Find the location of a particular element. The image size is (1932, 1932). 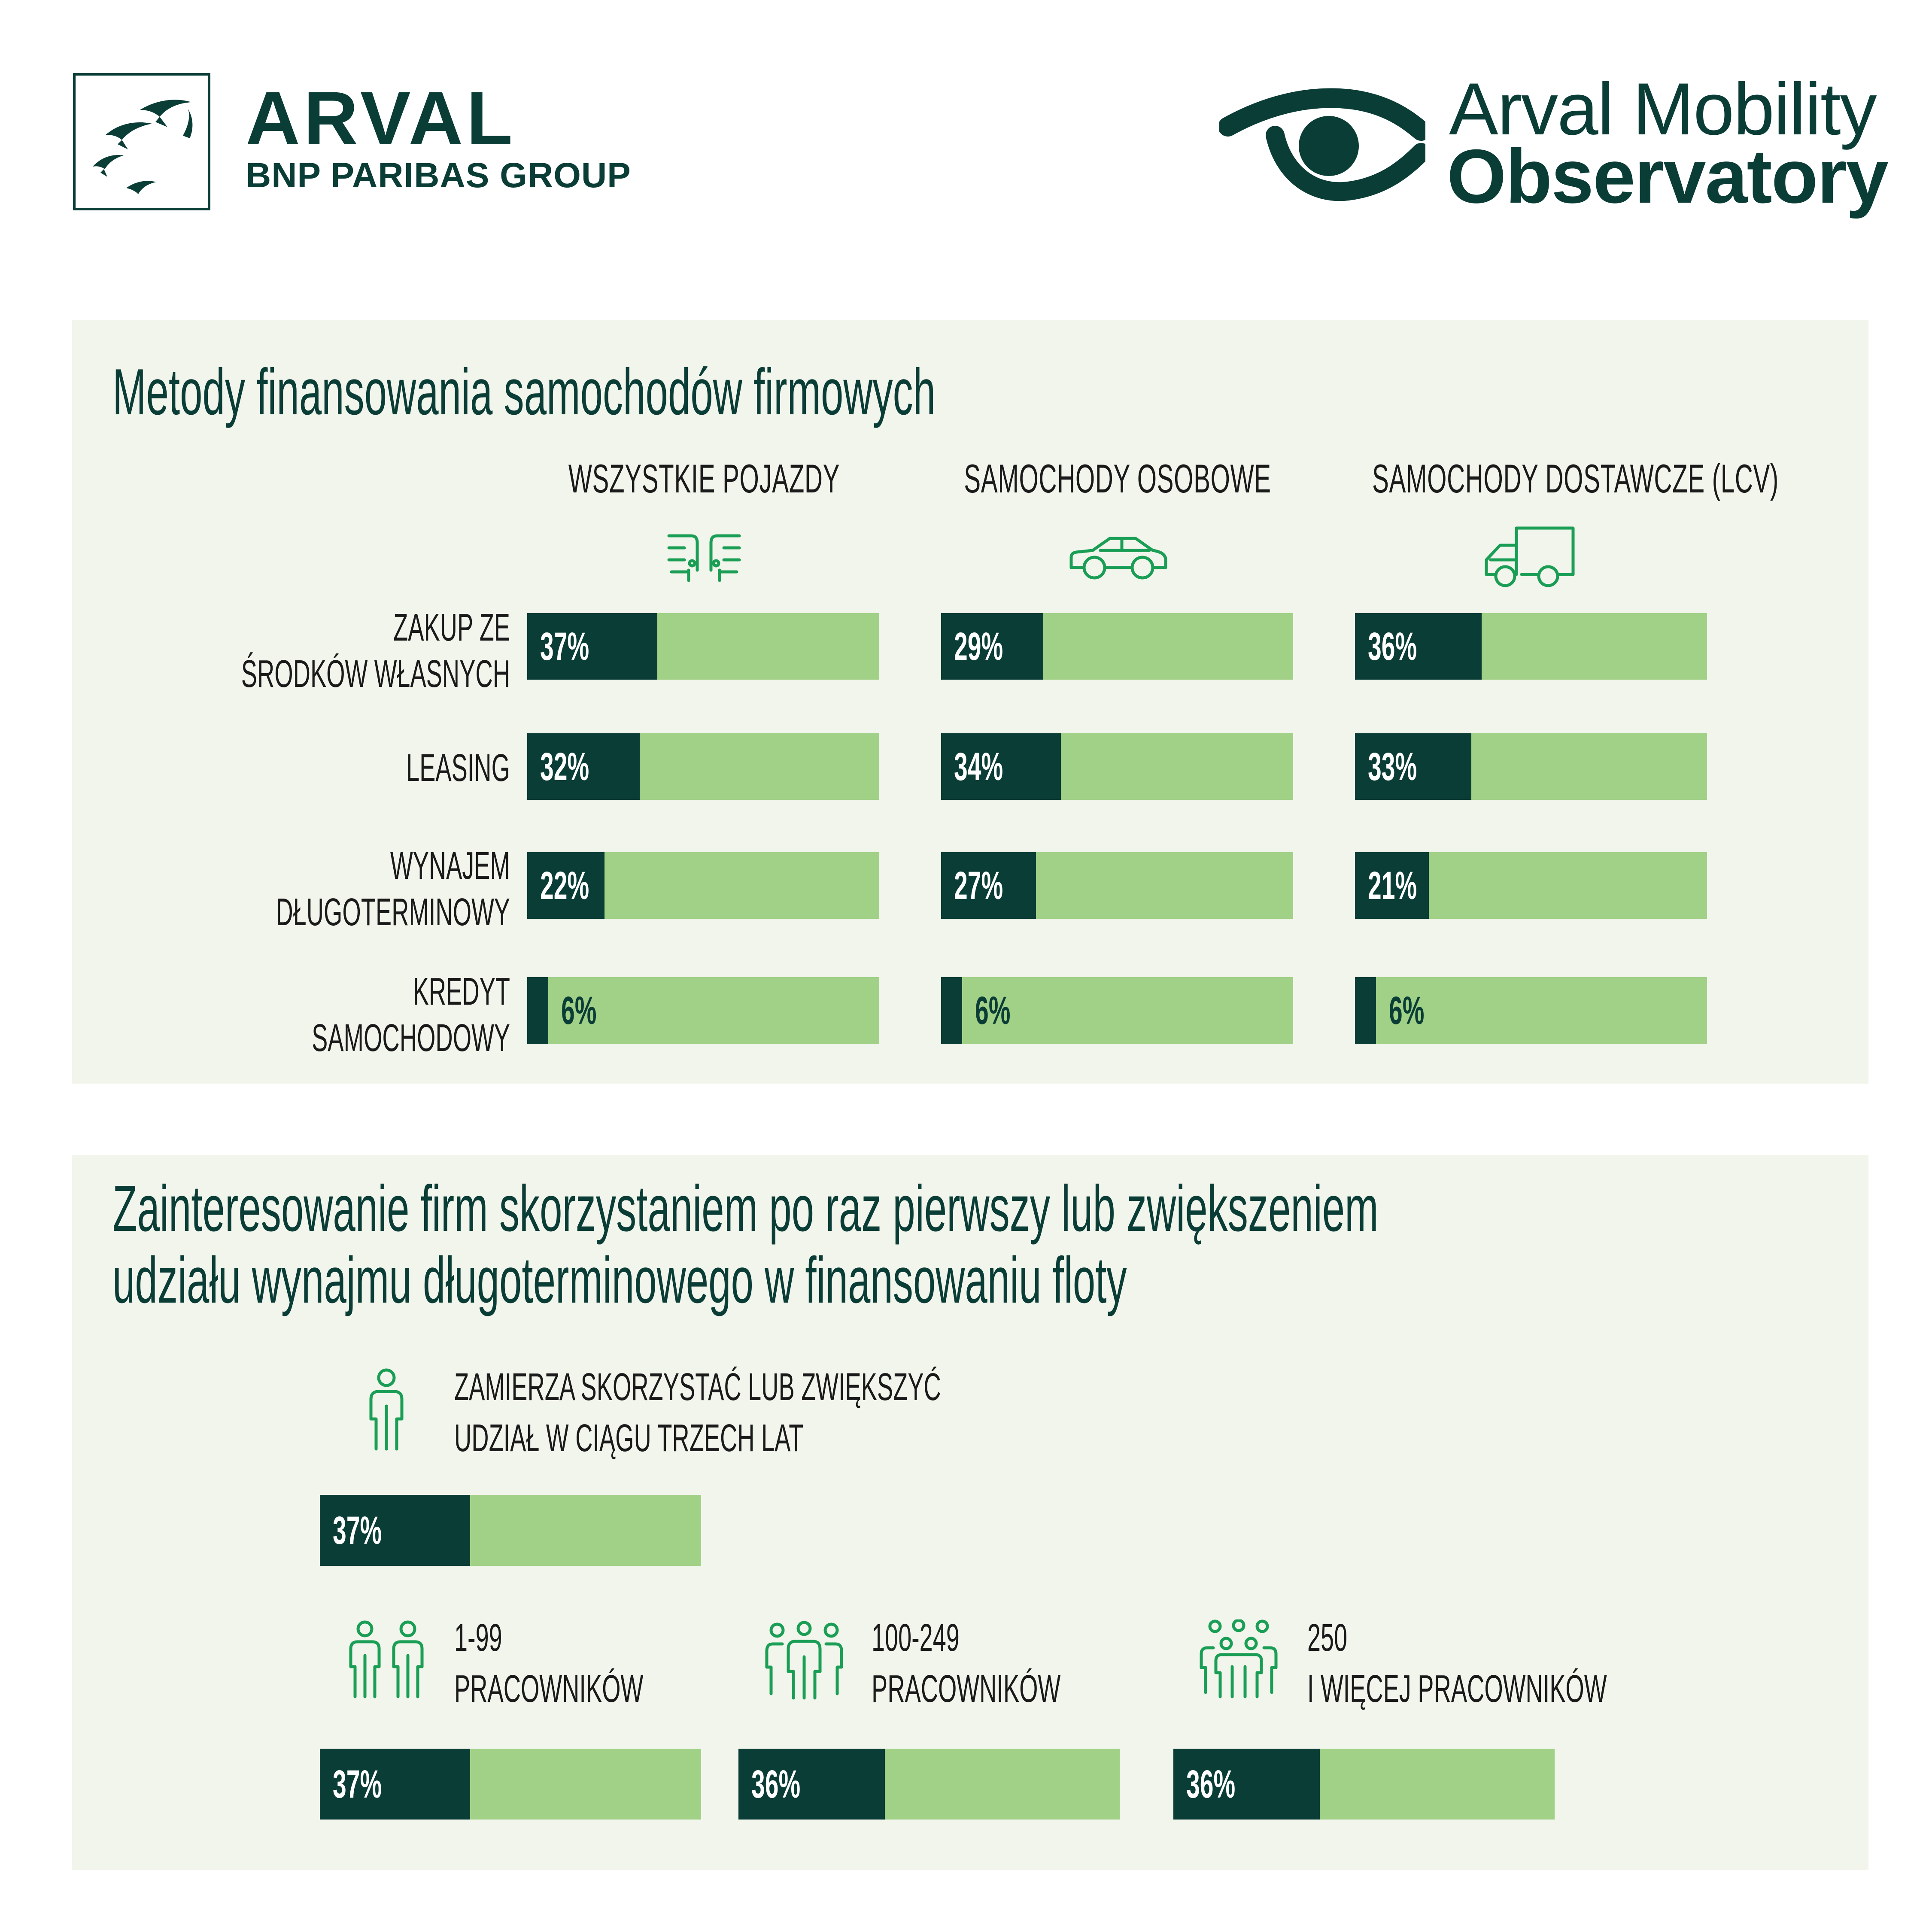

bar-value-s3-r1: 36% is located at coordinates (1393, 647).